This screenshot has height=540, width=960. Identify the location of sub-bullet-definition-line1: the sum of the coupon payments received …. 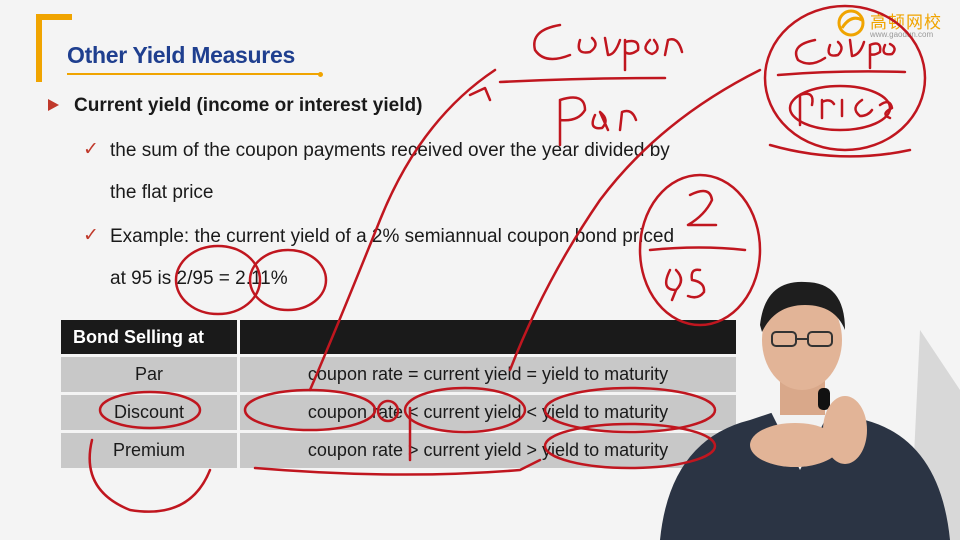
(390, 150).